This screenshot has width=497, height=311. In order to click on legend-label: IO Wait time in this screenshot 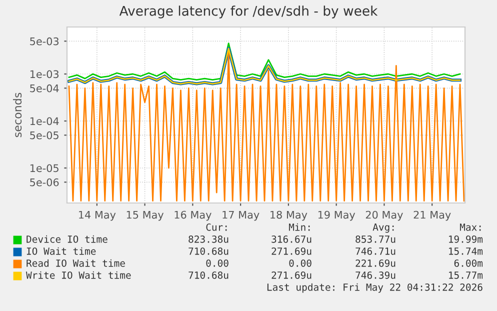, I will do `click(61, 251)`.